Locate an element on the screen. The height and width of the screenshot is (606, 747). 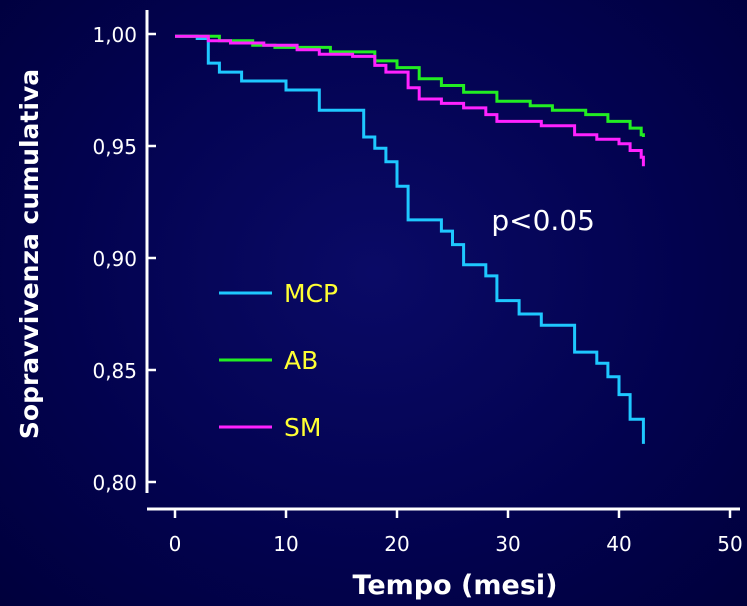
p-value-annotation: p<0.05 is located at coordinates (543, 220).